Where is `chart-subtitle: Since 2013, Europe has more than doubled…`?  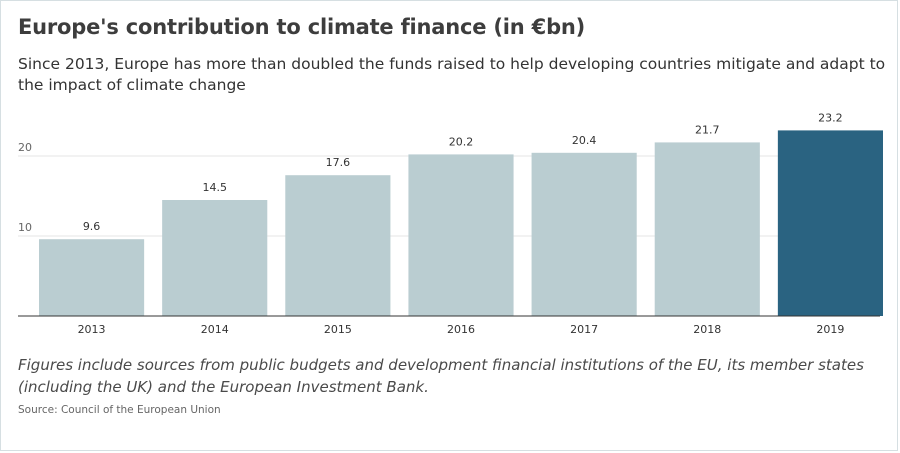 chart-subtitle: Since 2013, Europe has more than doubled… is located at coordinates (452, 74).